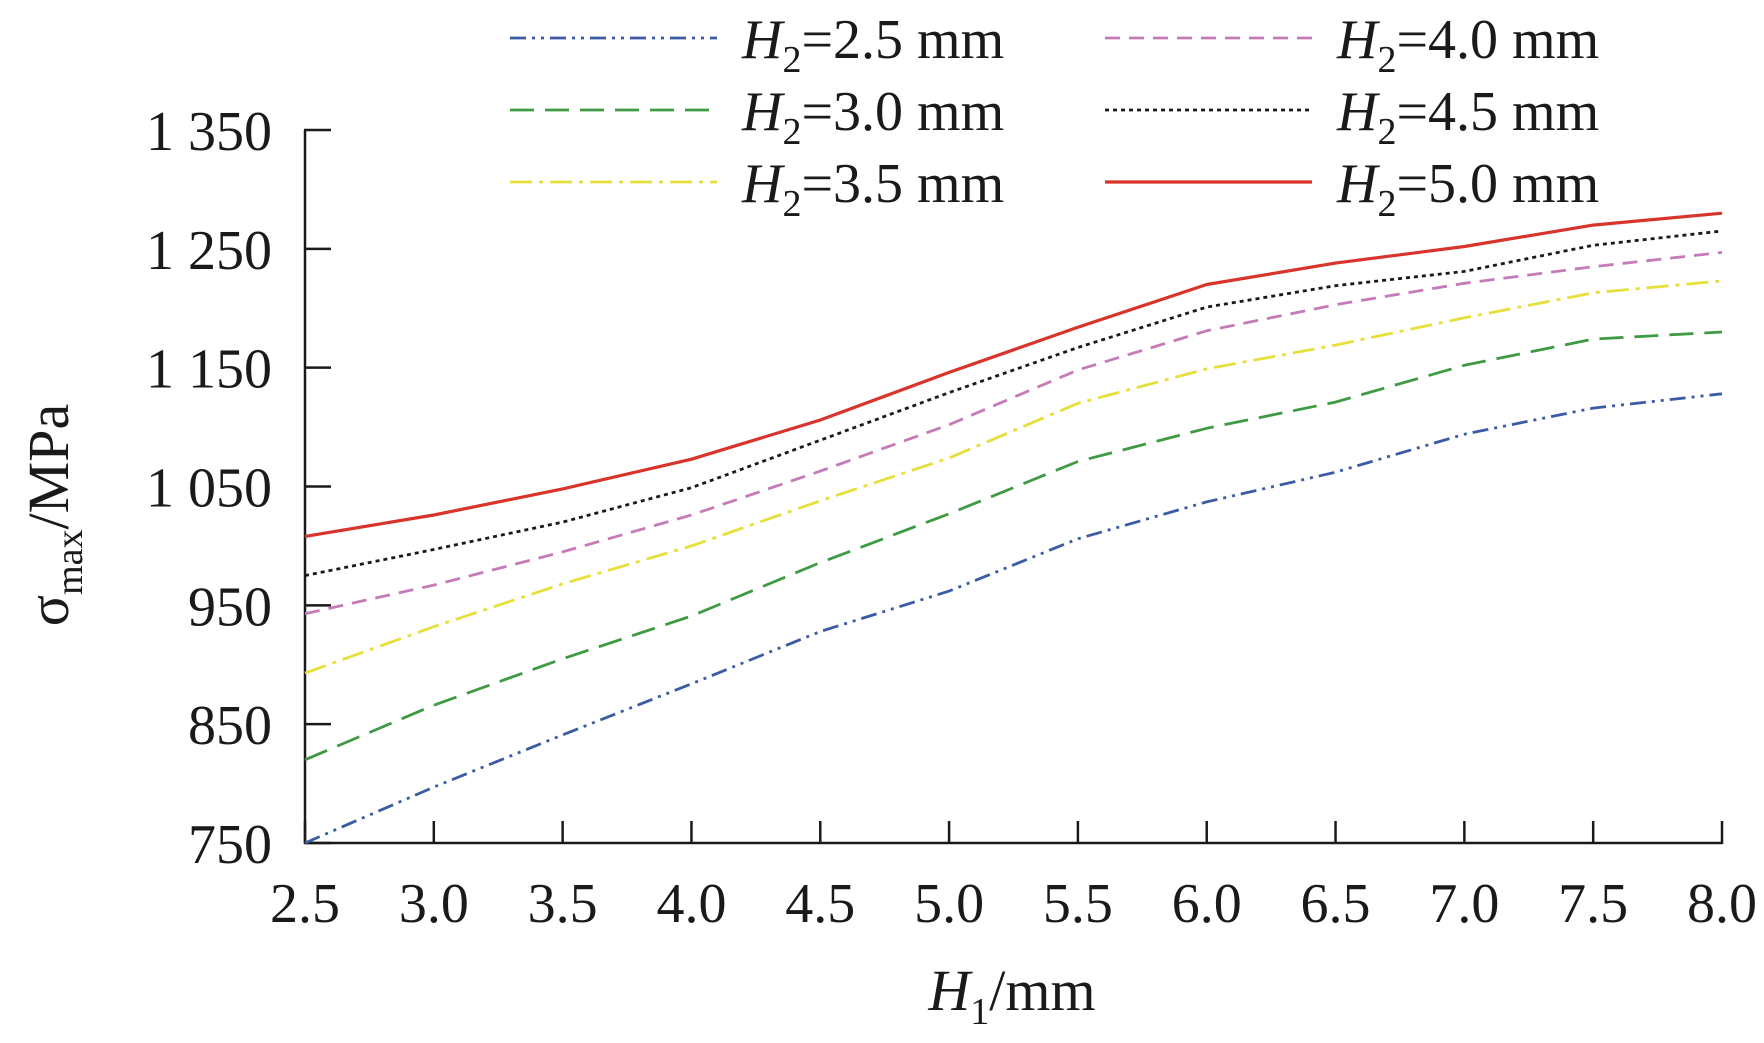 This screenshot has height=1043, width=1764. I want to click on x-axis-label: H1/mm, so click(1011, 995).